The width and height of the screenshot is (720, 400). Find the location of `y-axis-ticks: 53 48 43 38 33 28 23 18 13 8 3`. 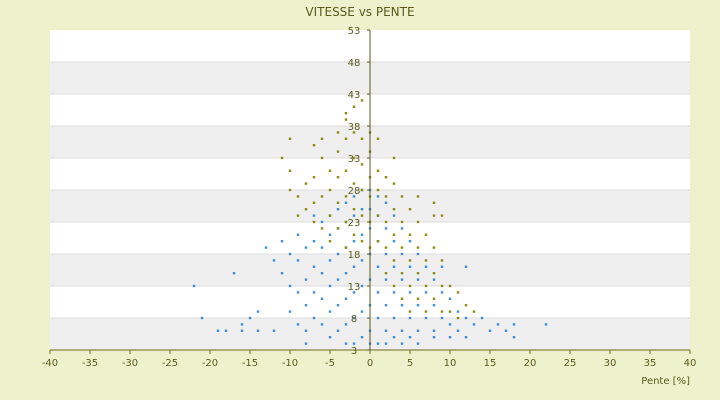

y-axis-ticks: 53 48 43 38 33 28 23 18 13 8 3 is located at coordinates (359, 191).